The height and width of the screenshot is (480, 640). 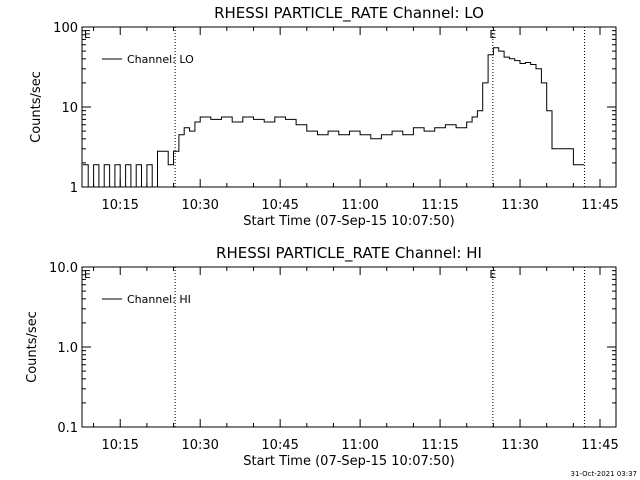 What do you see at coordinates (74, 188) in the screenshot?
I see `y-tick-label: 1` at bounding box center [74, 188].